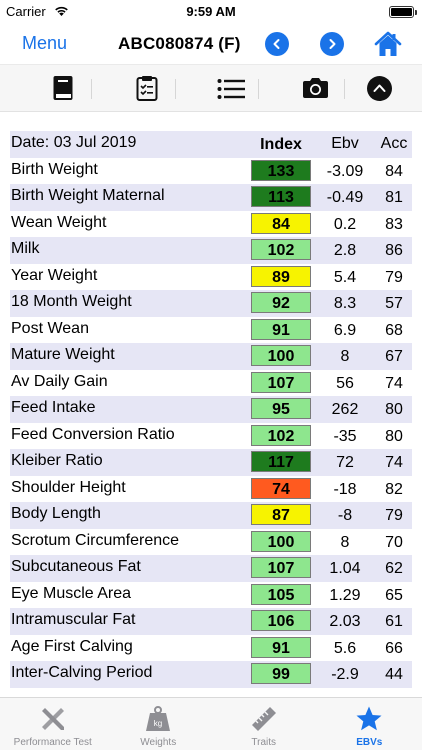 This screenshot has height=750, width=422. I want to click on acc-value: 86, so click(394, 250).